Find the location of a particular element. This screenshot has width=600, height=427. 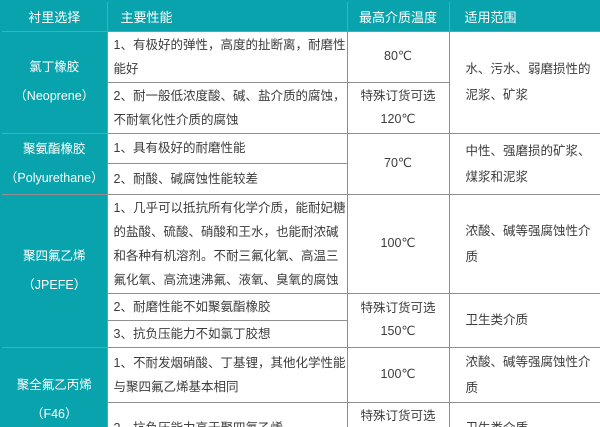

table-row: 3、抗负压能力不如氯丁胶想 is located at coordinates (300, 333).